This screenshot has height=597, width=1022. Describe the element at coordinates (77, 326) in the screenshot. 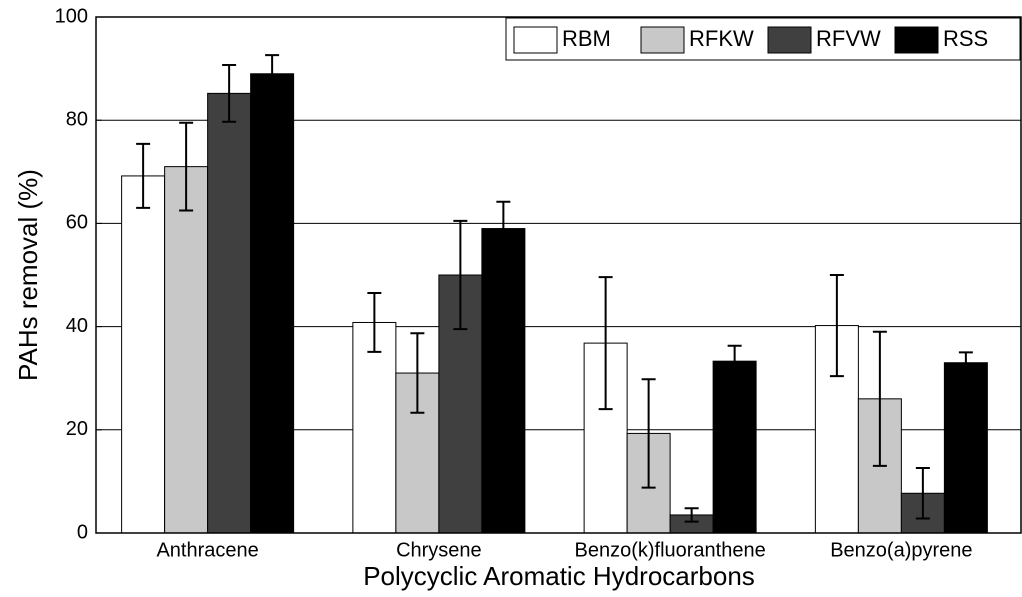

I see `y-tick-label: 40` at that location.